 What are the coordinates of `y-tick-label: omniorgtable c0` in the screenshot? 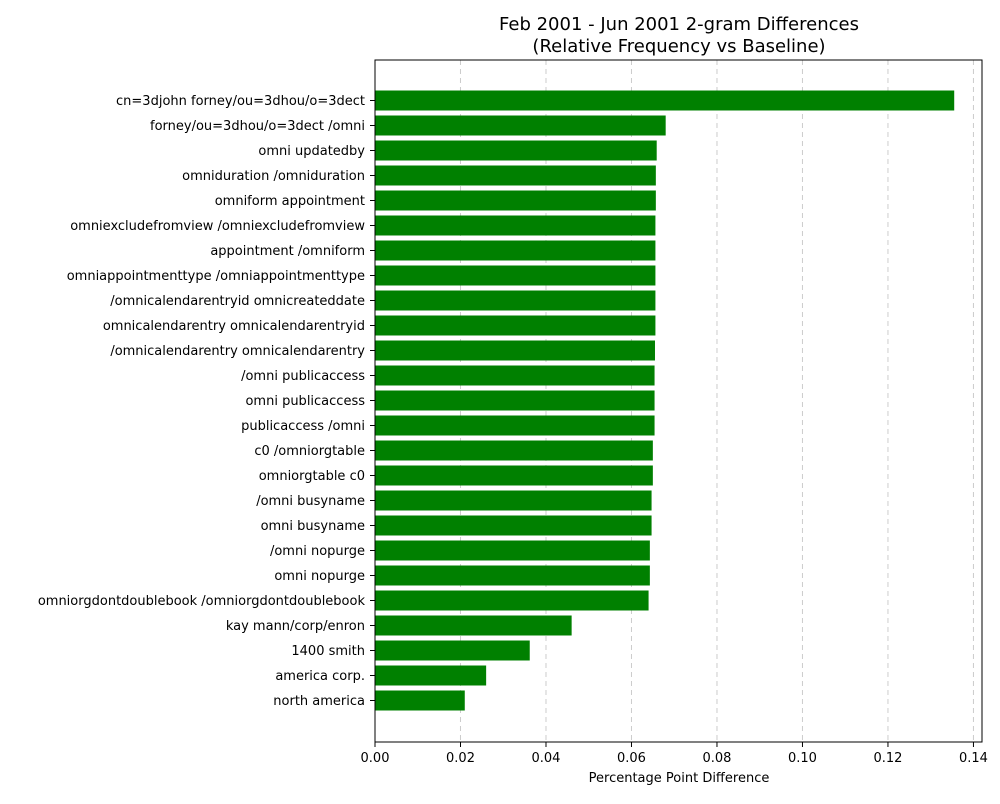 It's located at (312, 476).